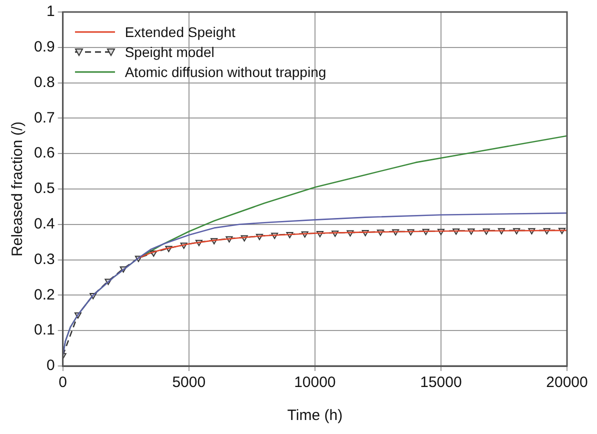 This screenshot has width=597, height=434. What do you see at coordinates (44, 295) in the screenshot?
I see `y-tick-label: 0.2` at bounding box center [44, 295].